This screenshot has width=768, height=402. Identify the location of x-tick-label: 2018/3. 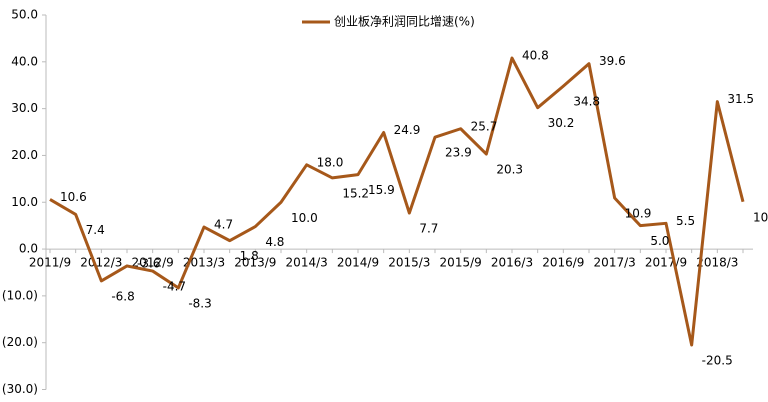
(717, 263).